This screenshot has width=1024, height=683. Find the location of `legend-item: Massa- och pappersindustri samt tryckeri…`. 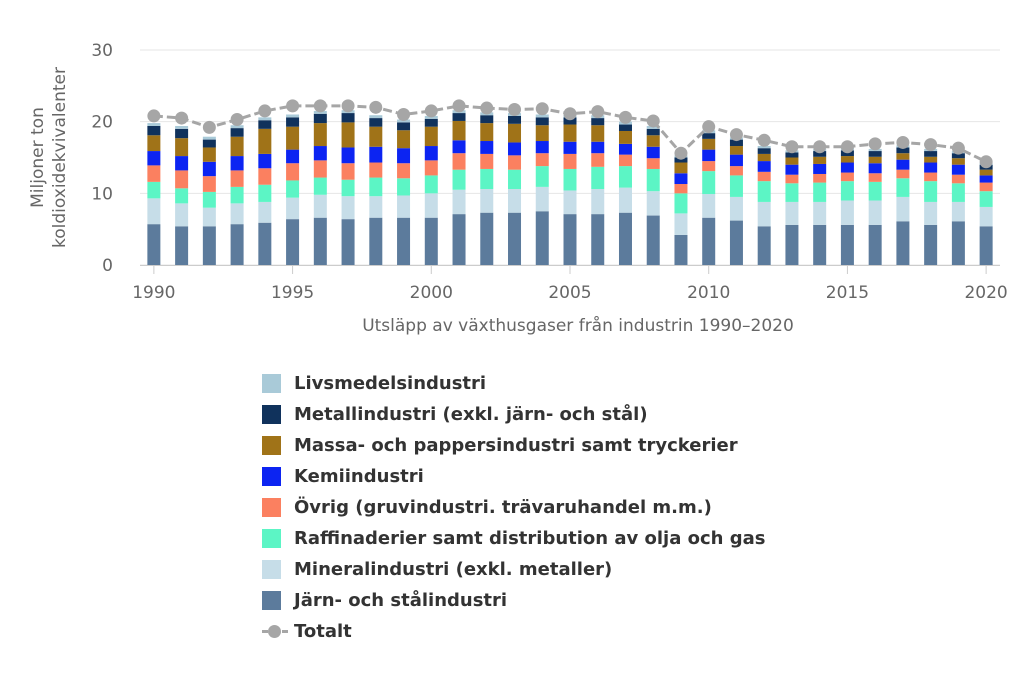

legend-item: Massa- och pappersindustri samt tryckeri… is located at coordinates (514, 445).